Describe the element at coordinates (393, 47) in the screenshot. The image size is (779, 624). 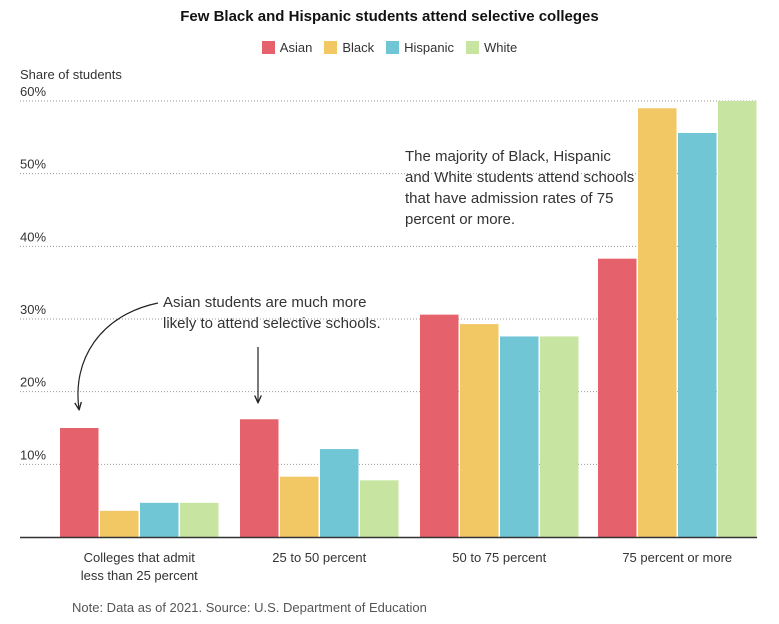
I see `legend-swatch-hispanic` at that location.